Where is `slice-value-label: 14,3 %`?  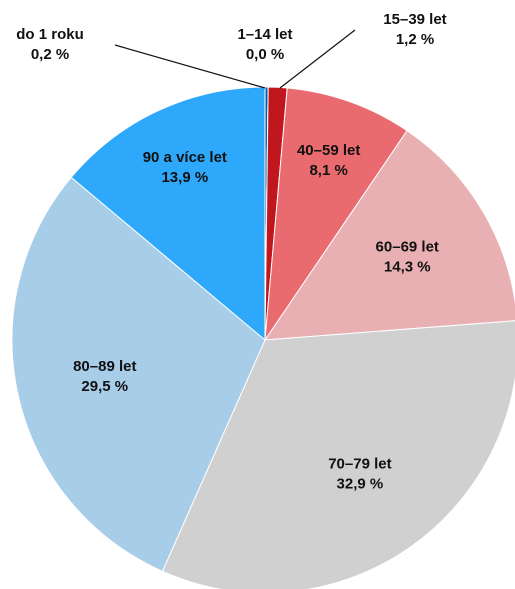
slice-value-label: 14,3 % is located at coordinates (407, 266).